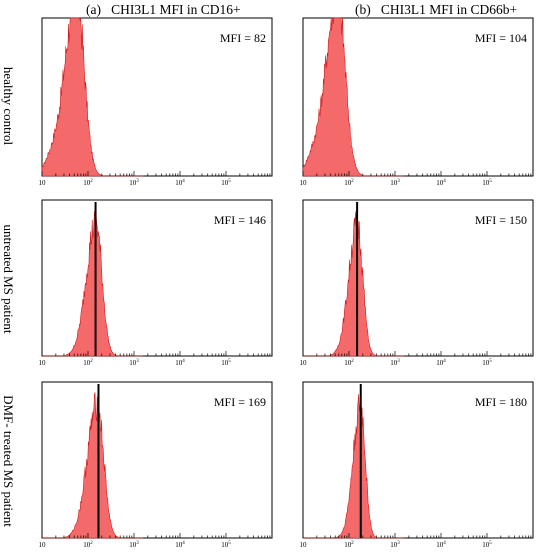  What do you see at coordinates (243, 38) in the screenshot?
I see `mfi-label: MFI = 82` at bounding box center [243, 38].